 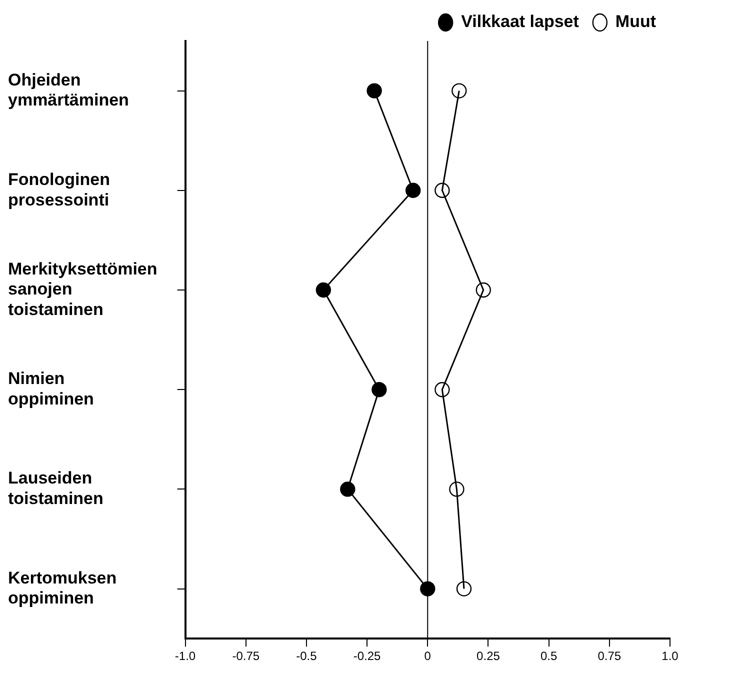 What do you see at coordinates (62, 588) in the screenshot?
I see `y-tick-label: Kertomuksen oppiminen` at bounding box center [62, 588].